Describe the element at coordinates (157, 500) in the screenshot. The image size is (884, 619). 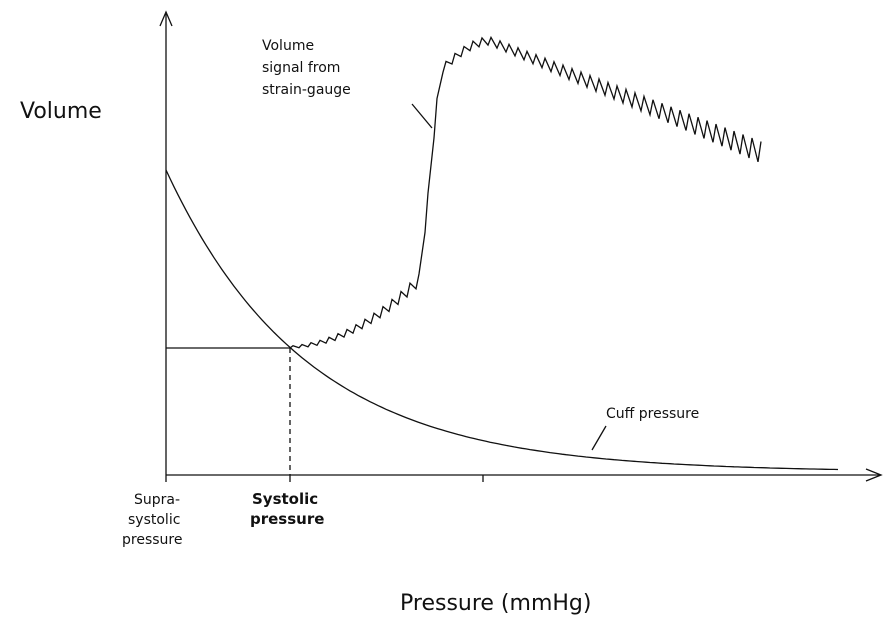
I see `x-label: Supra-` at that location.